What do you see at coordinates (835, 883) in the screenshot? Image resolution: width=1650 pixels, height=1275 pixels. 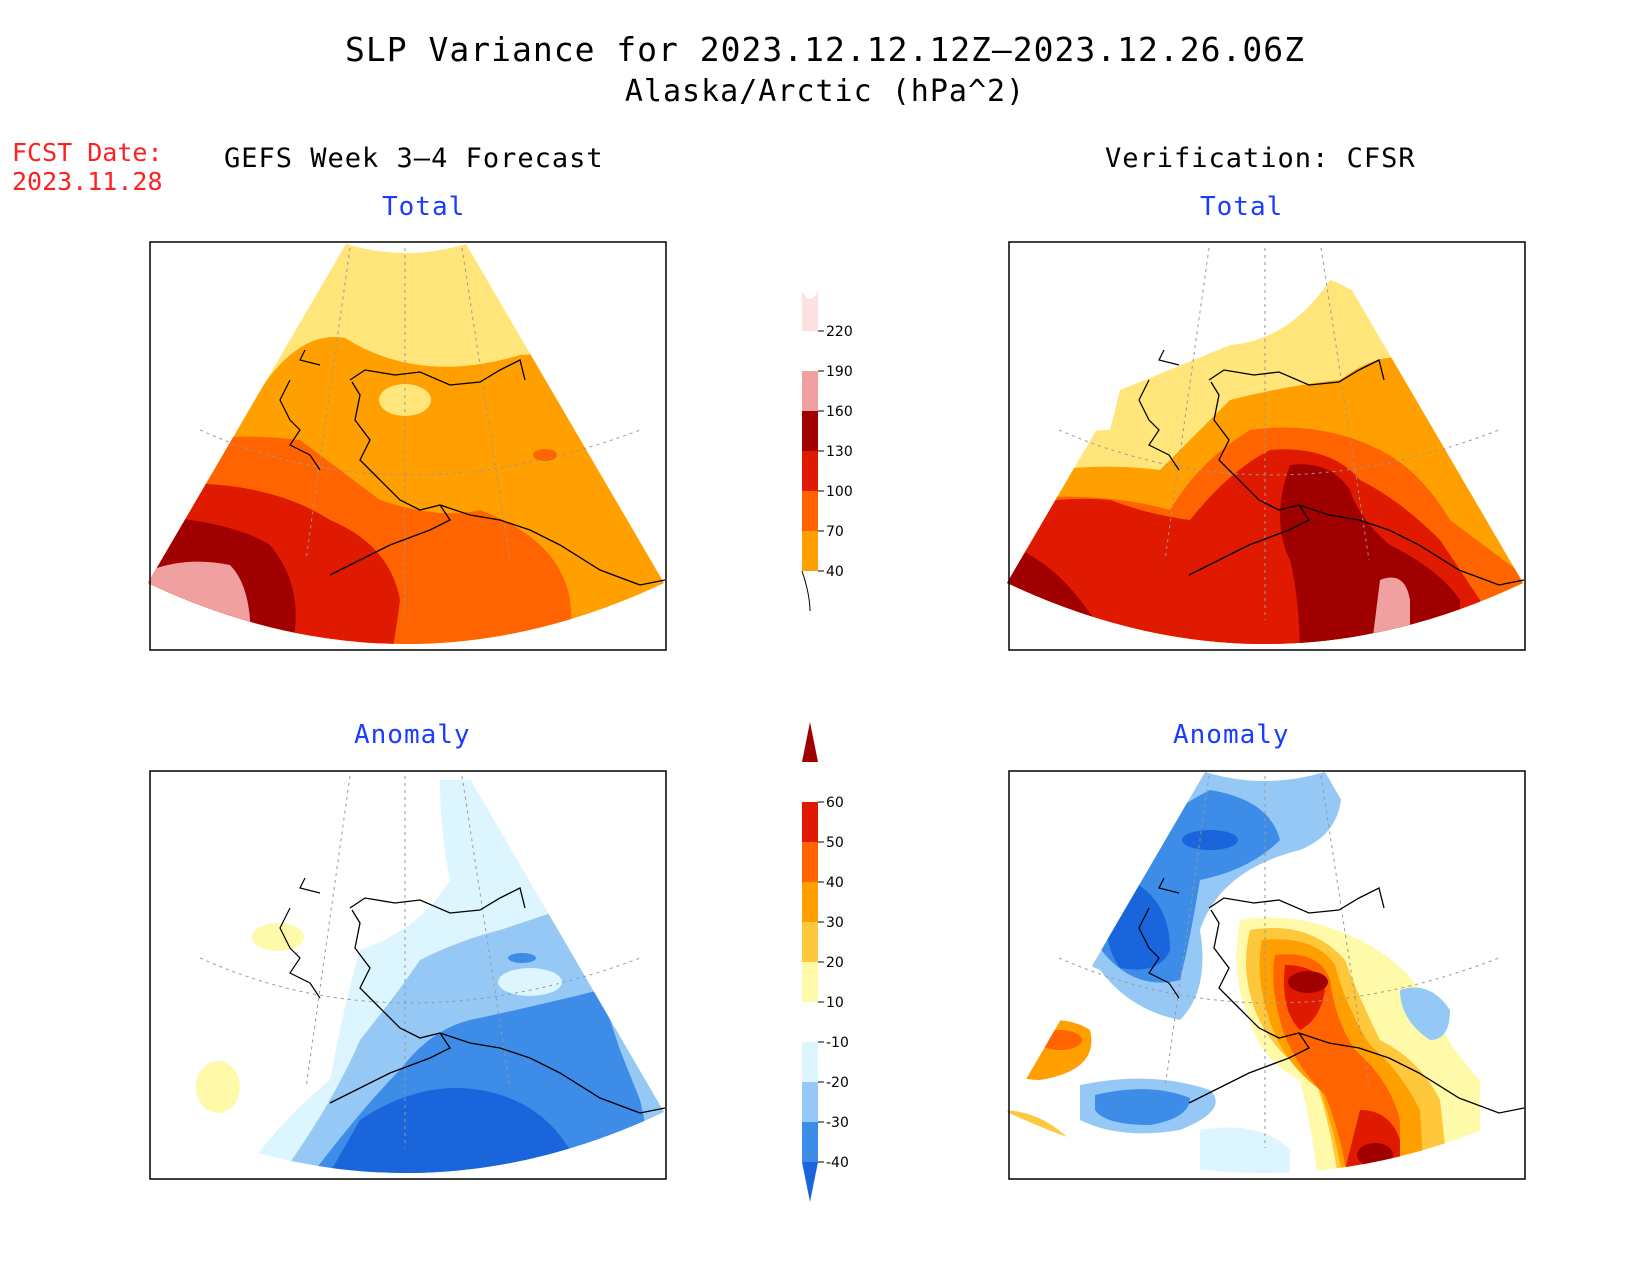 I see `colorbar-anomaly-label: 40` at bounding box center [835, 883].